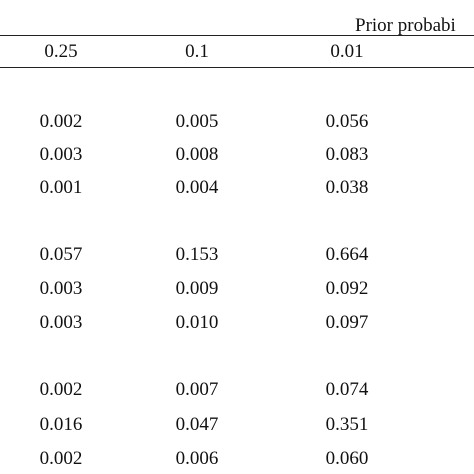 The height and width of the screenshot is (474, 474). I want to click on table-cell: 0.092, so click(347, 288).